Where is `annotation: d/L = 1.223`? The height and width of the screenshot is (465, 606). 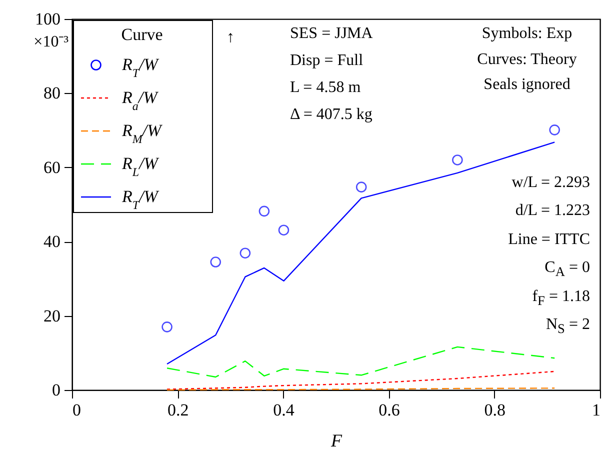
annotation: d/L = 1.223 is located at coordinates (552, 211).